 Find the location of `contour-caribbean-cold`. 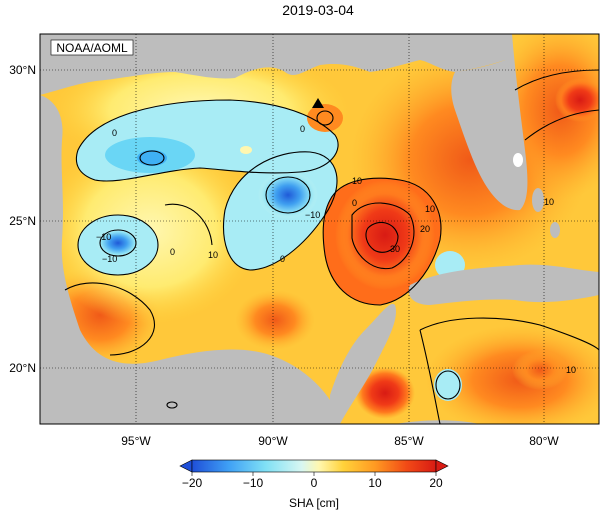

contour-caribbean-cold is located at coordinates (448, 385).